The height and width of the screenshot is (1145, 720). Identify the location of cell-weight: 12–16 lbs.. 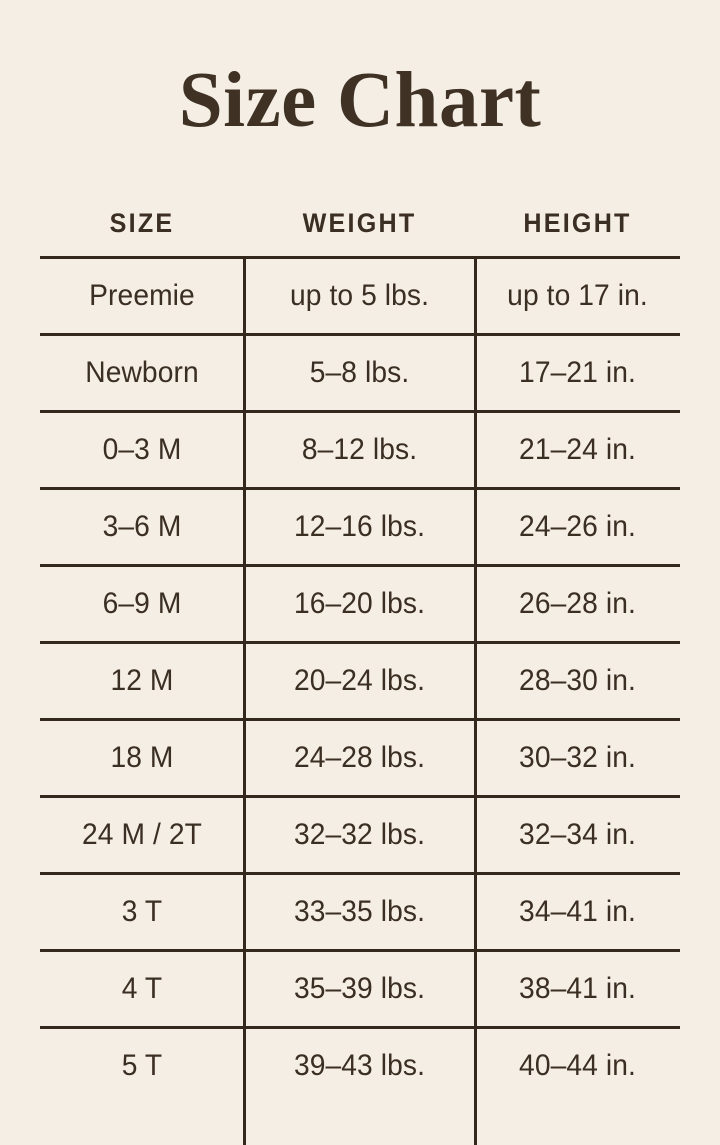
(359, 526).